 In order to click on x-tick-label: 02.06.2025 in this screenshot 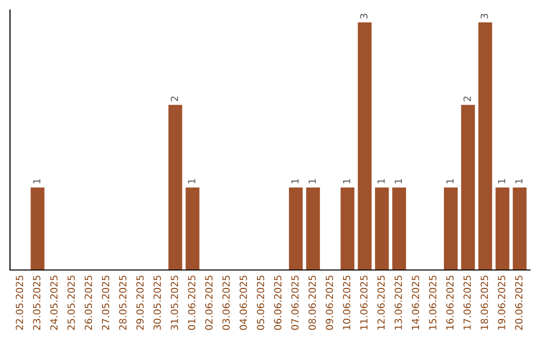, I will do `click(209, 303)`.